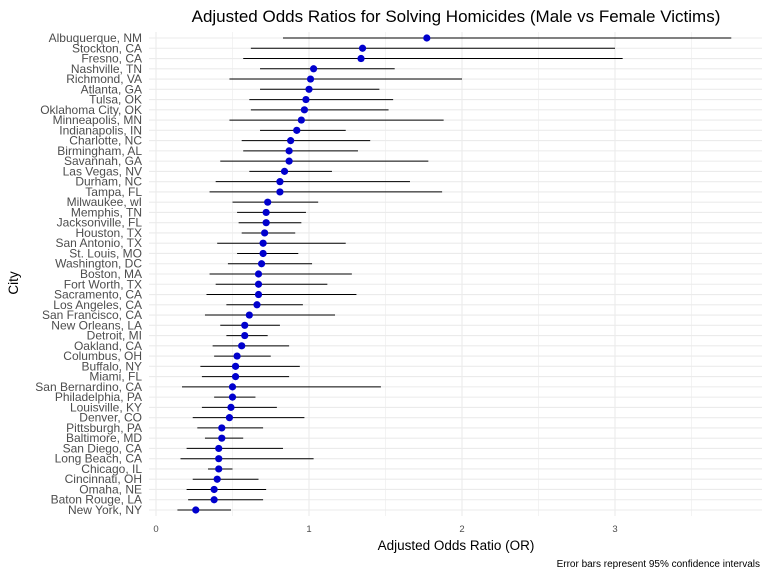 The image size is (768, 576). What do you see at coordinates (108, 346) in the screenshot?
I see `city-label: Oakland, CA` at bounding box center [108, 346].